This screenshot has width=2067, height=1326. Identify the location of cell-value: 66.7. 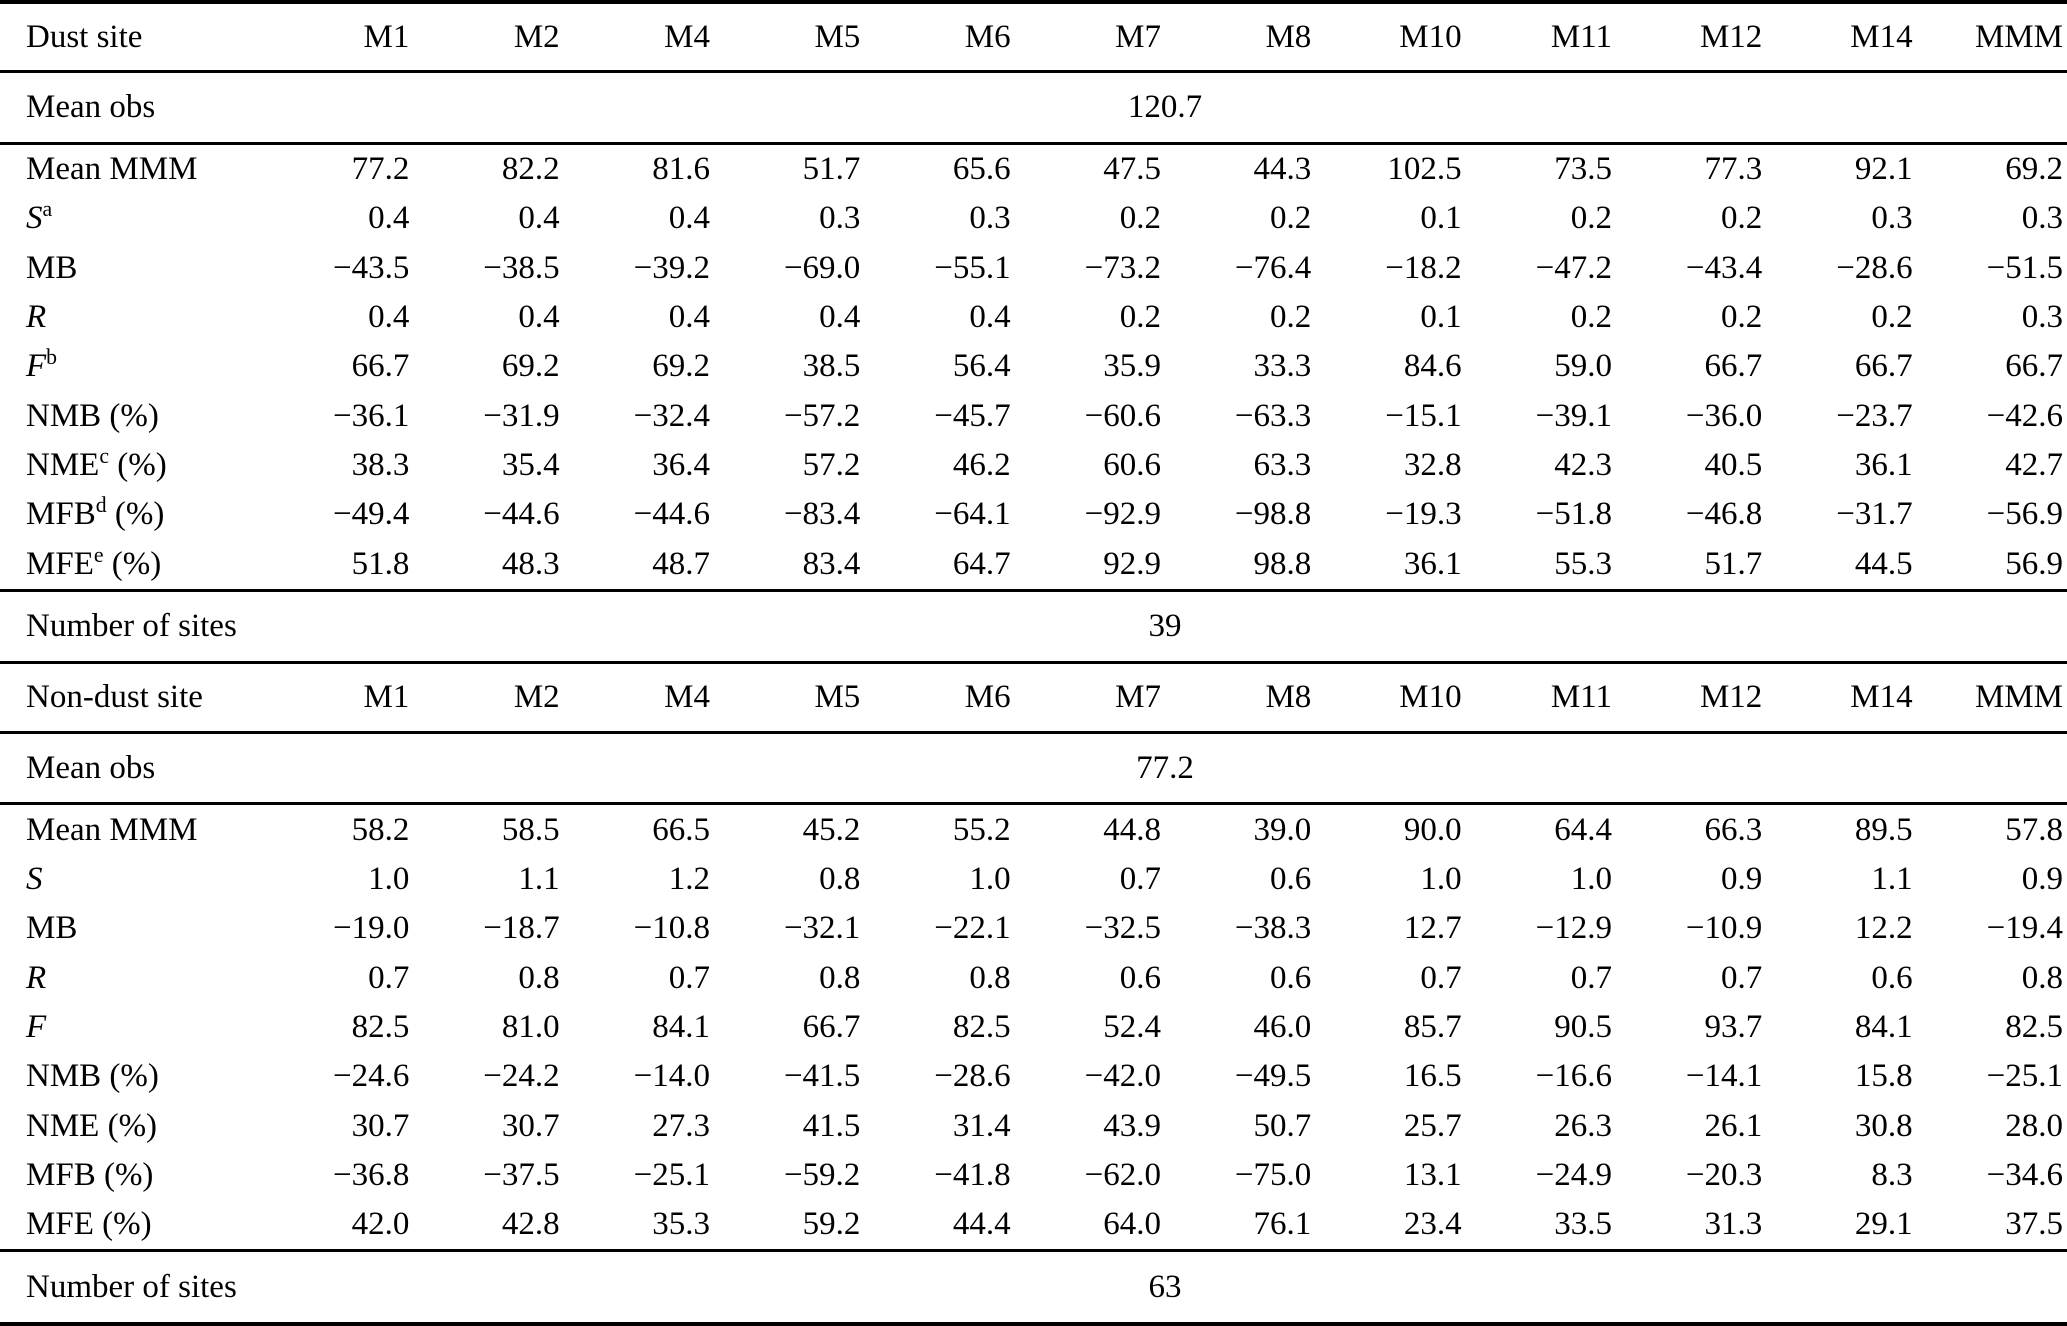
(380, 366).